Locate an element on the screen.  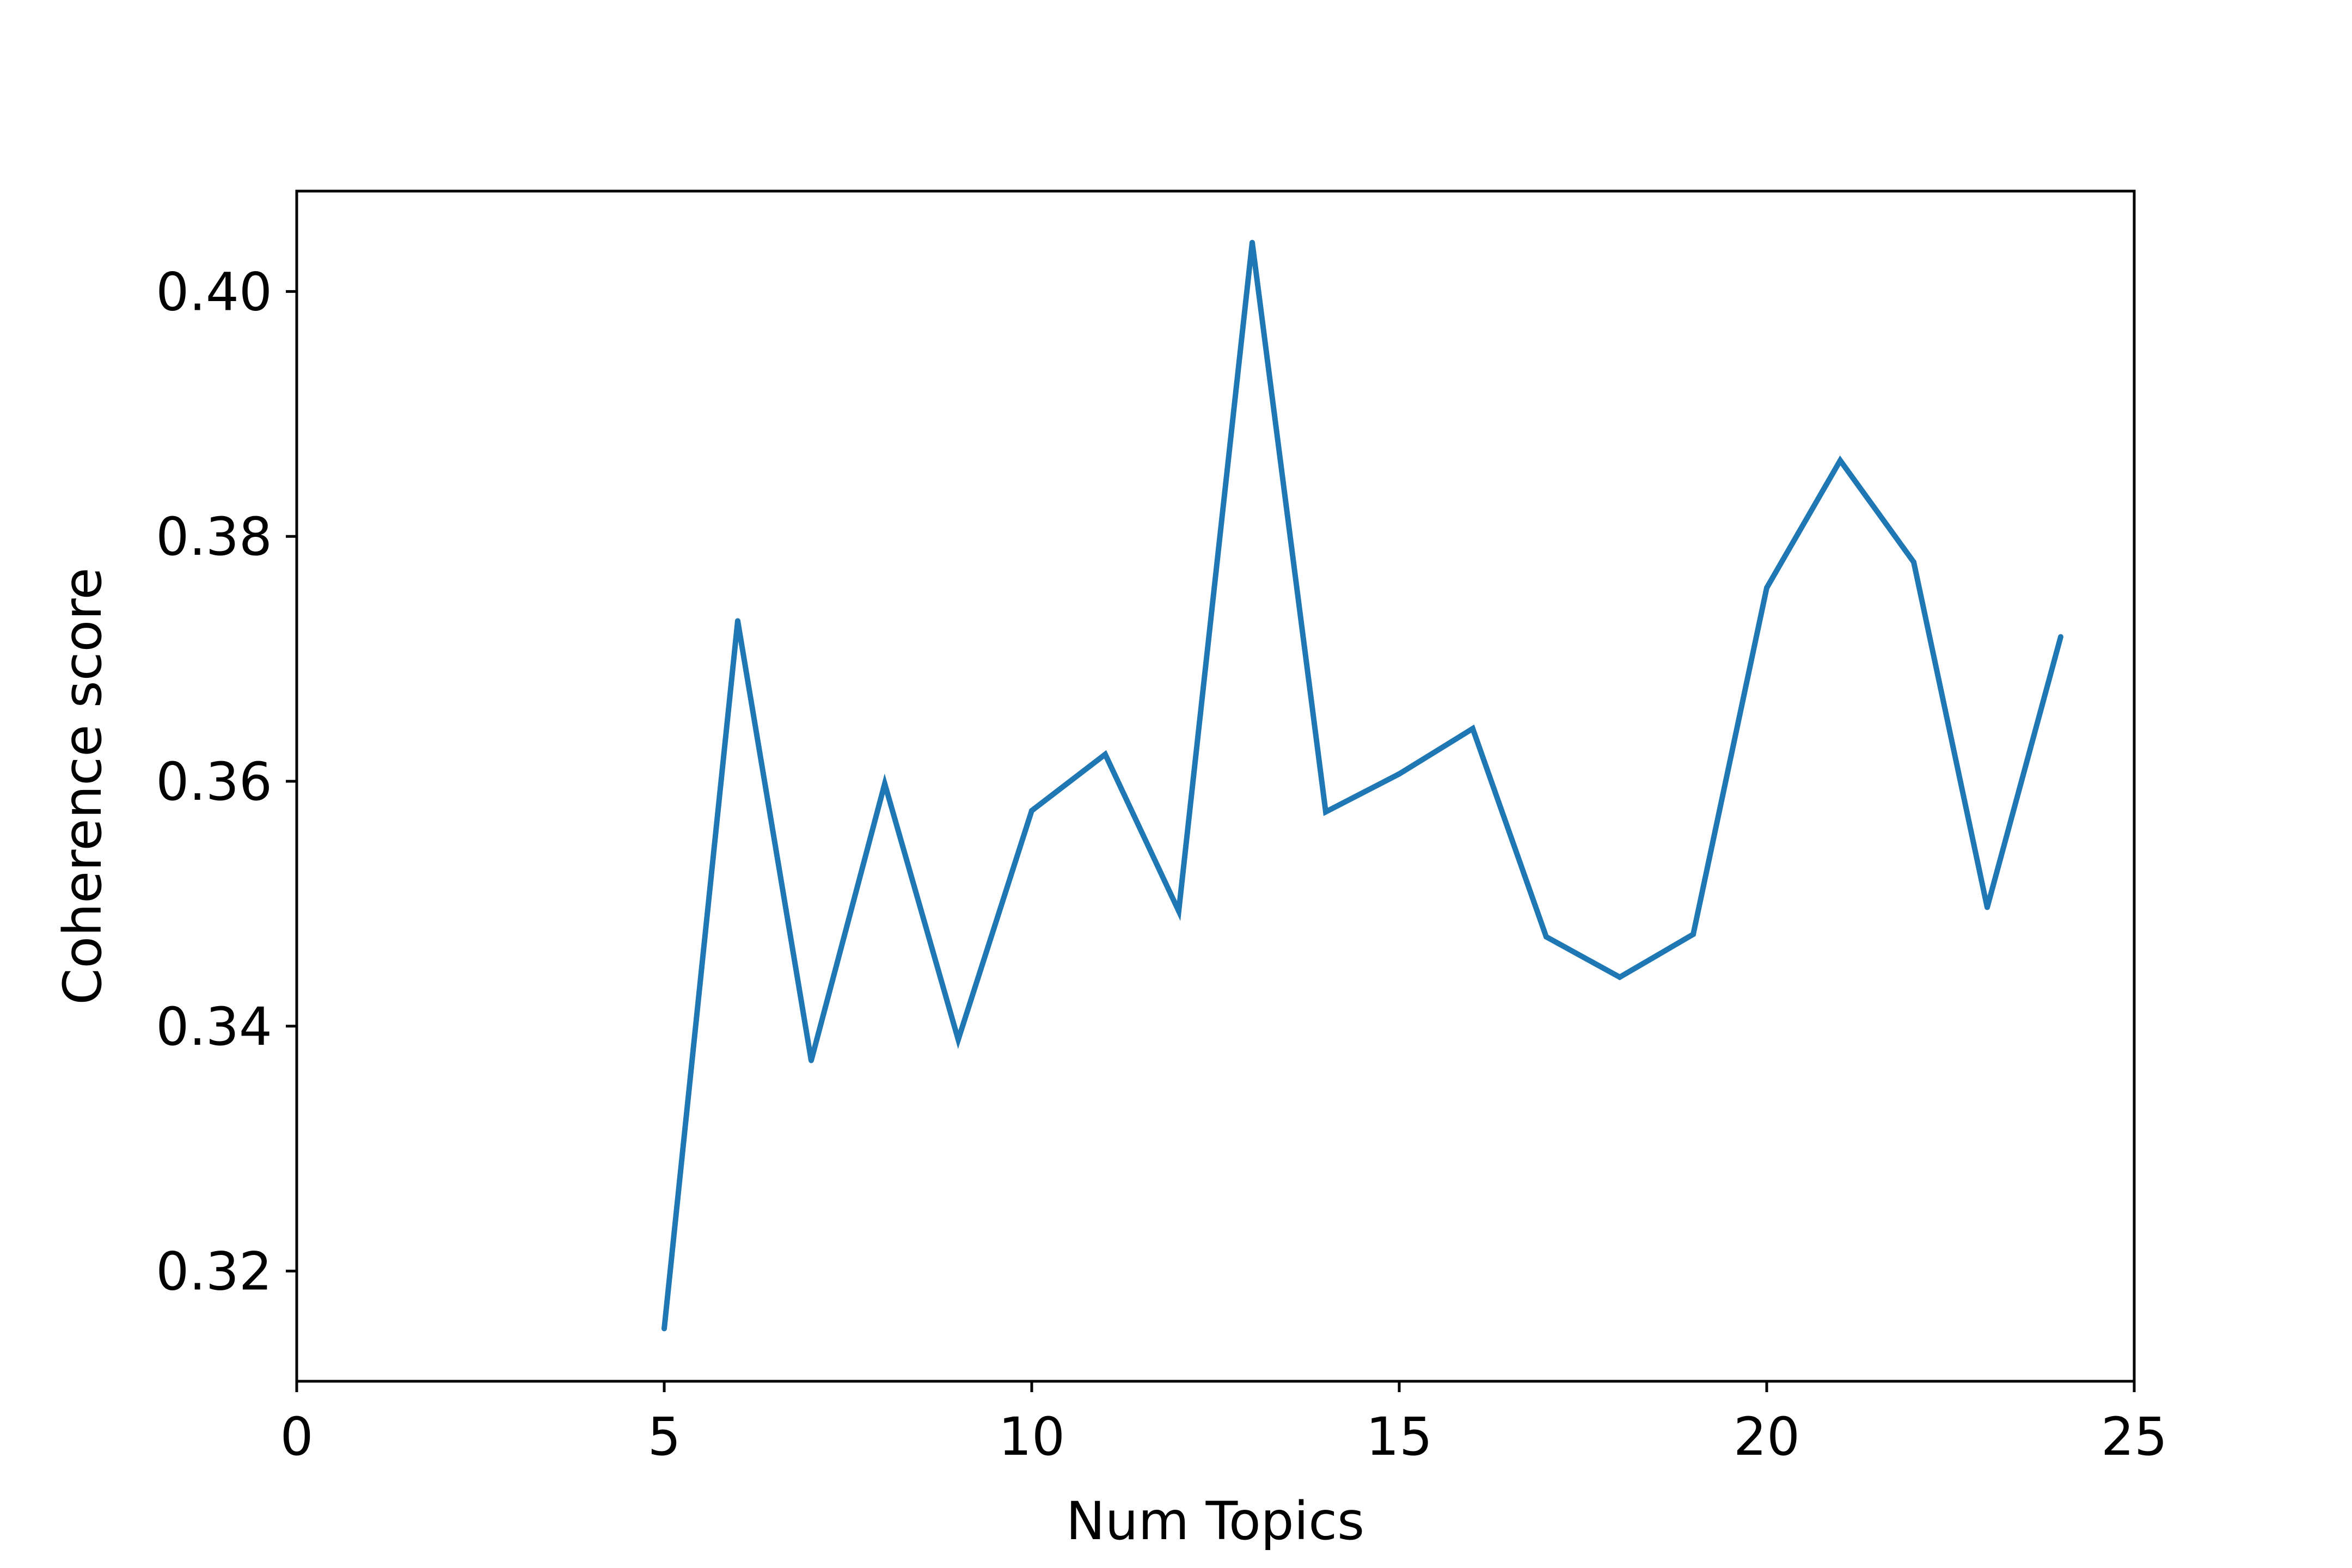
x-tick-label: 0 is located at coordinates (296, 1436).